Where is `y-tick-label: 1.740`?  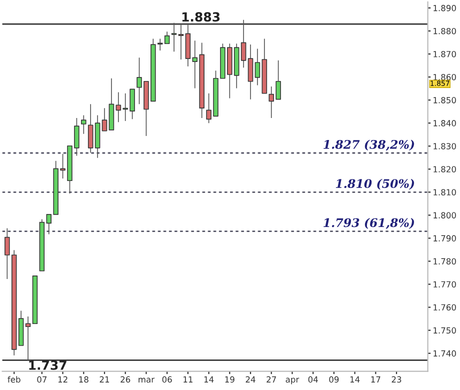 y-tick-label: 1.740 is located at coordinates (445, 353).